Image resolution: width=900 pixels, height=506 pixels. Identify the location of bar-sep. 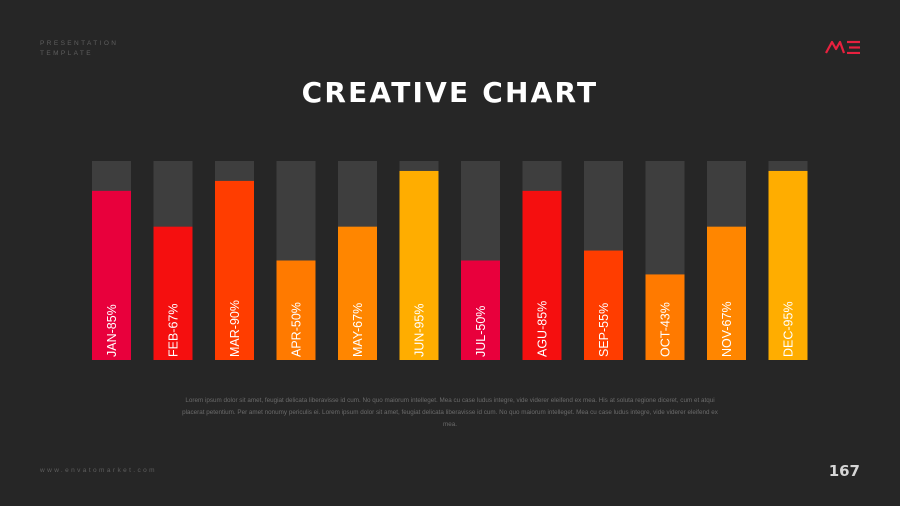
(603, 305).